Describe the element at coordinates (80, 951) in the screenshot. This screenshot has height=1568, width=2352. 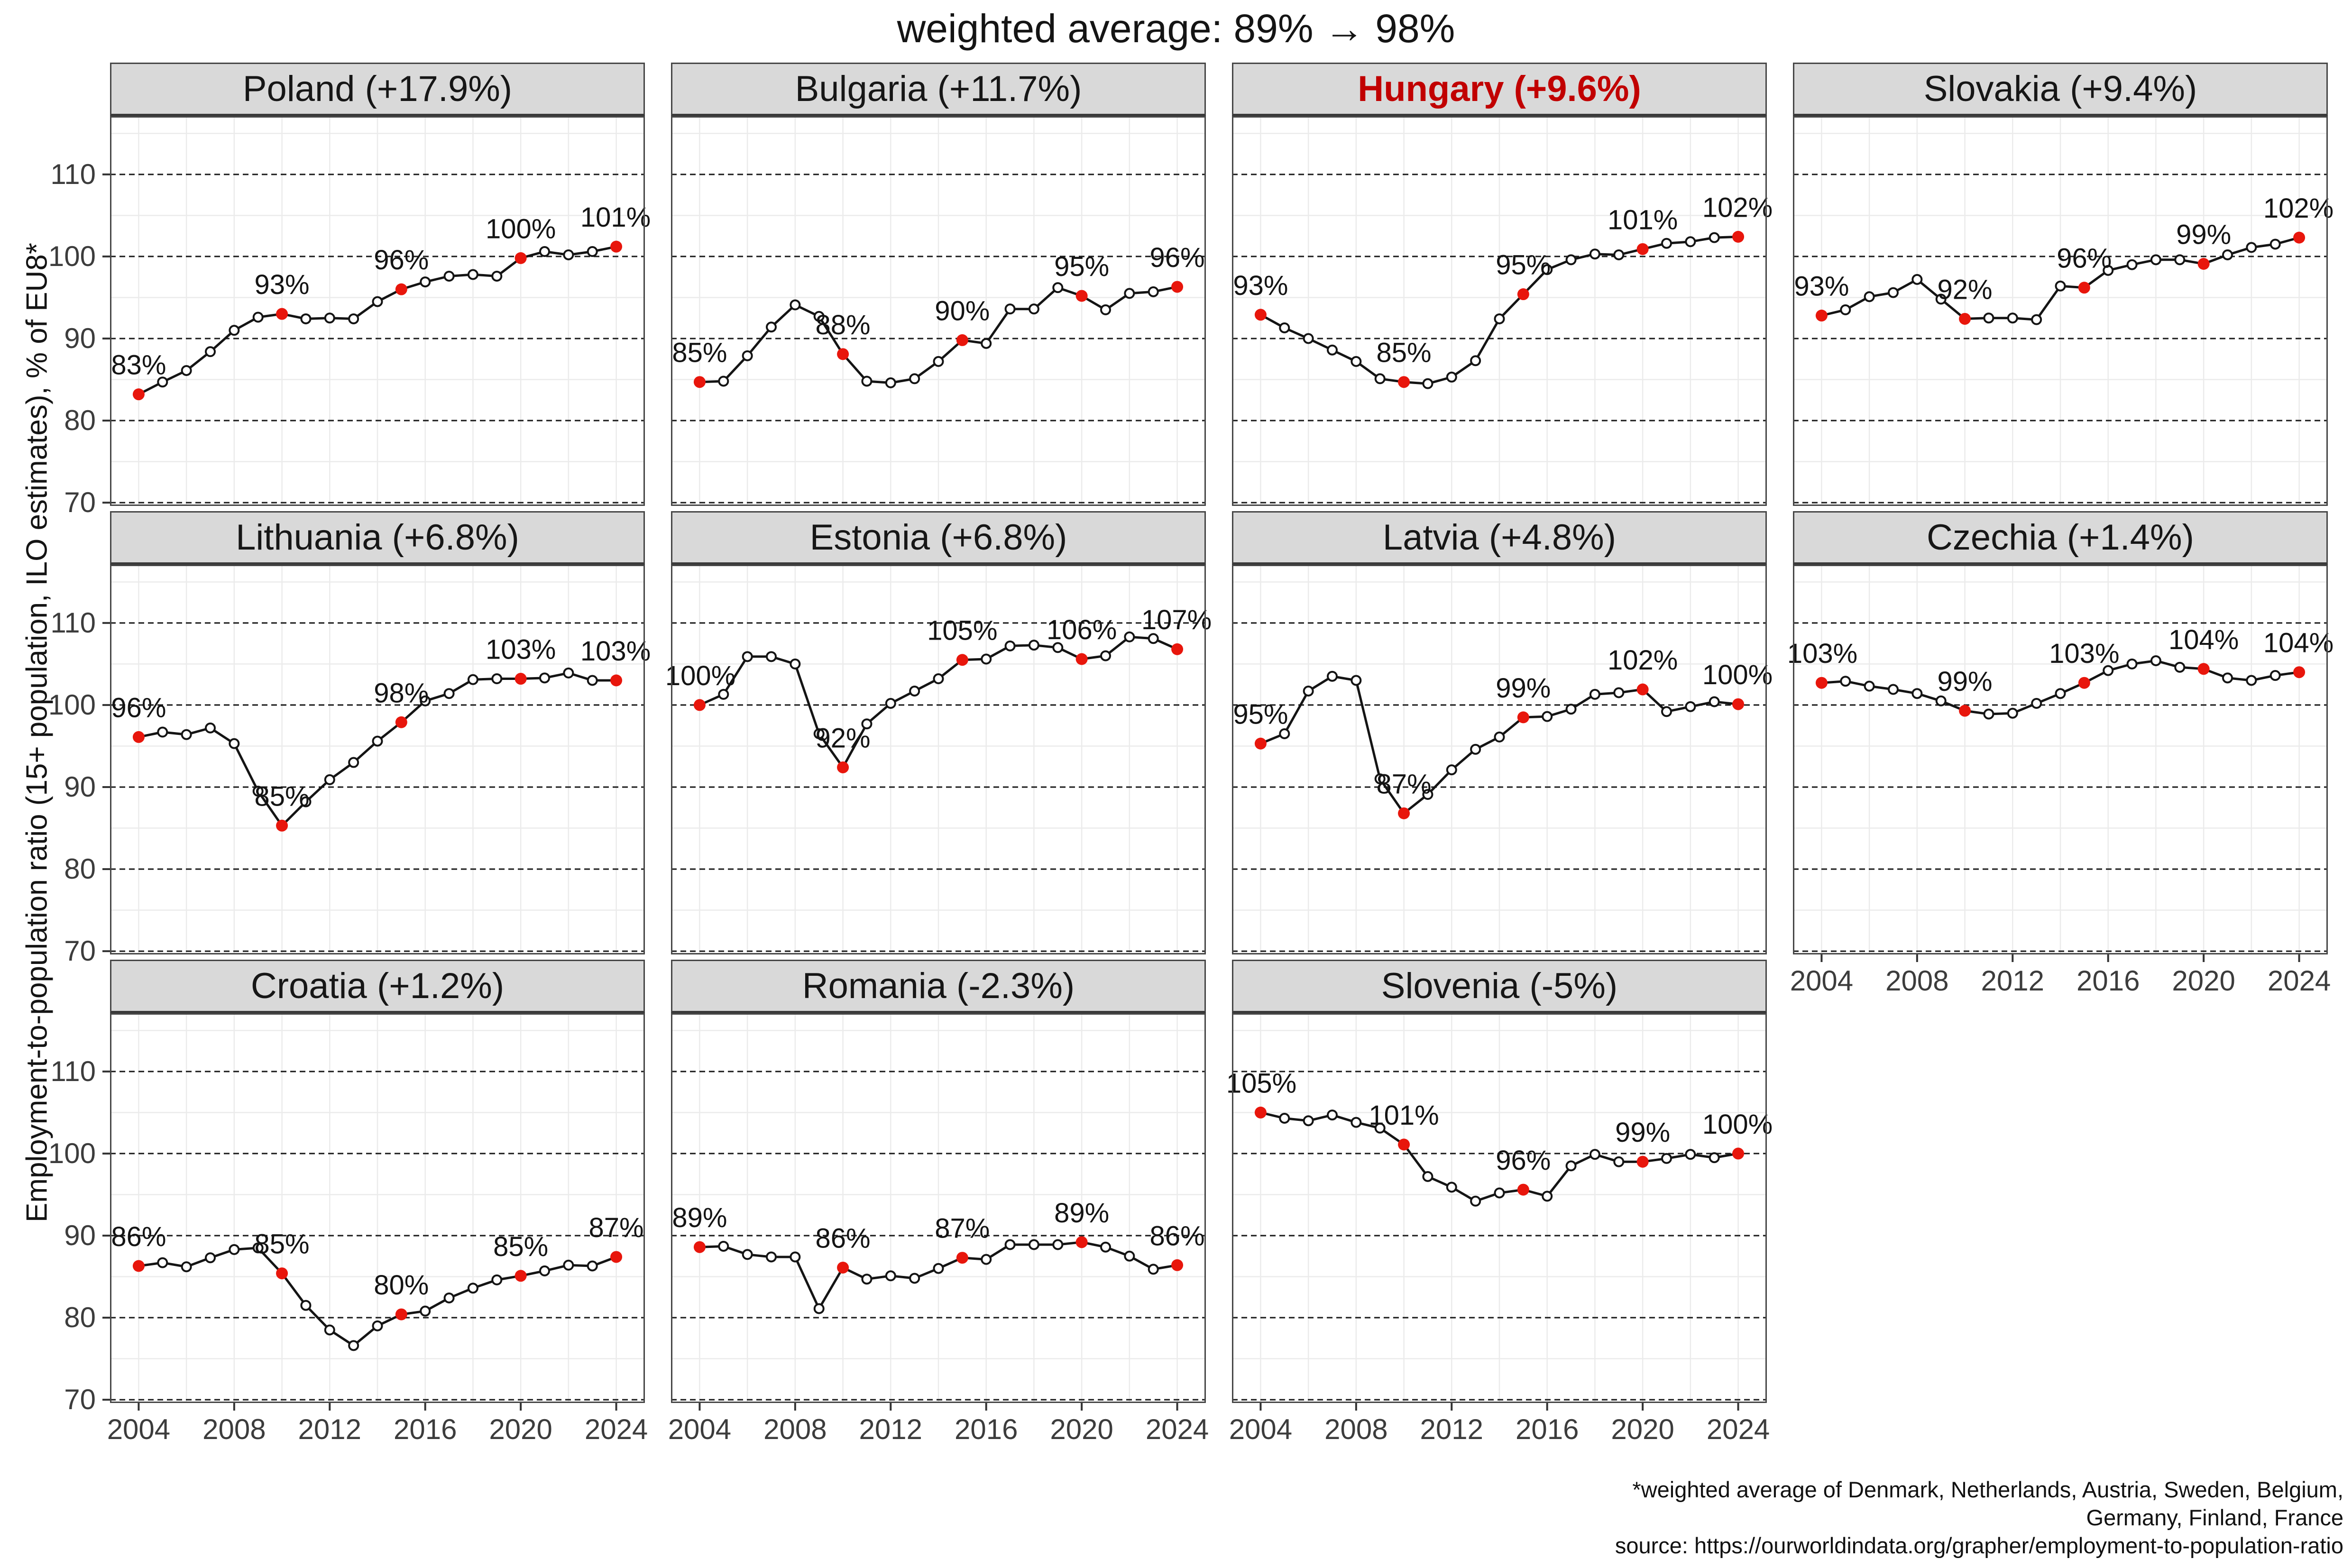
I see `y-tick-label: 70` at that location.